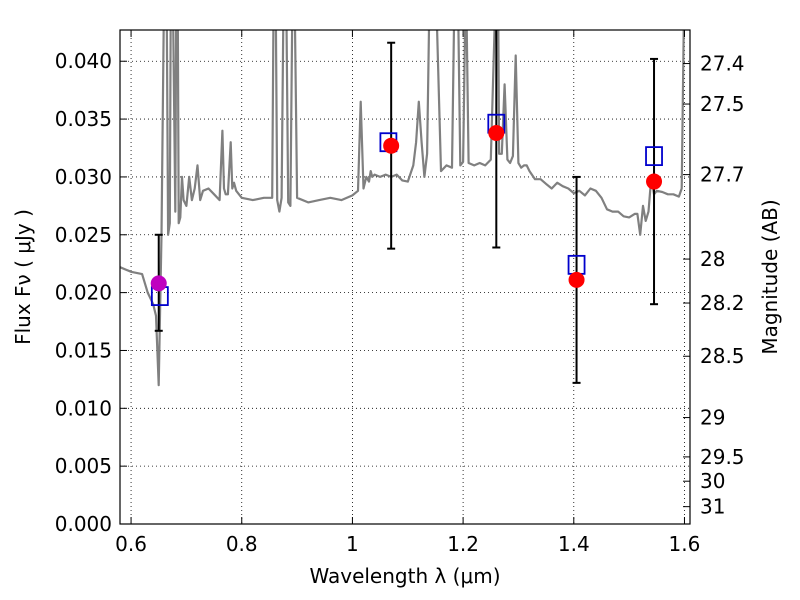  I want to click on mag-tick-label: 27.5, so click(722, 104).